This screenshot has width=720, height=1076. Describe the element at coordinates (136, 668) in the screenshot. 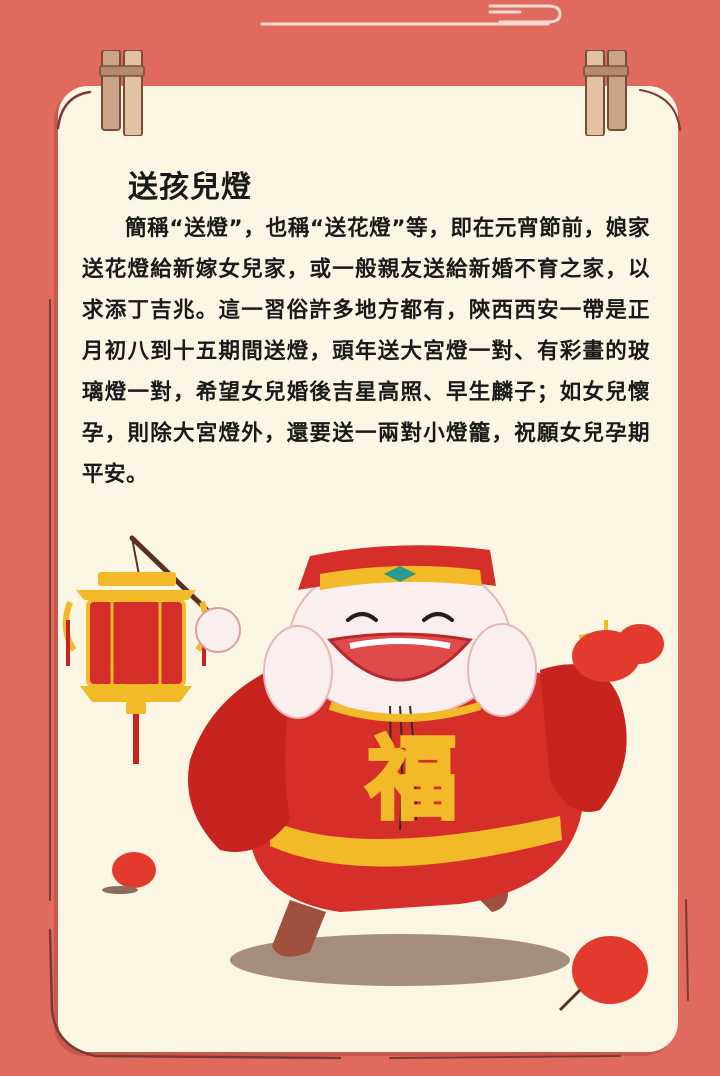

I see `palace-lantern` at that location.